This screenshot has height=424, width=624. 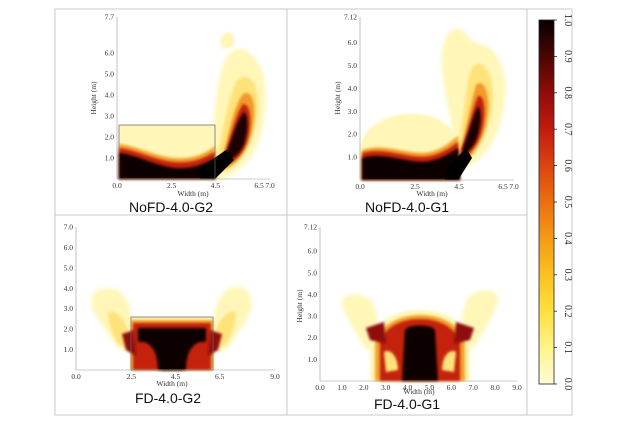 I want to click on colorbar-tick-label: 0.5, so click(x=567, y=202).